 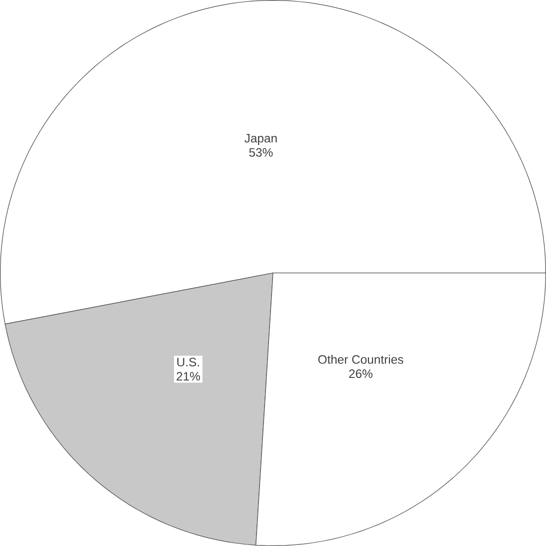 I want to click on slice-label: Japan, so click(x=260, y=139).